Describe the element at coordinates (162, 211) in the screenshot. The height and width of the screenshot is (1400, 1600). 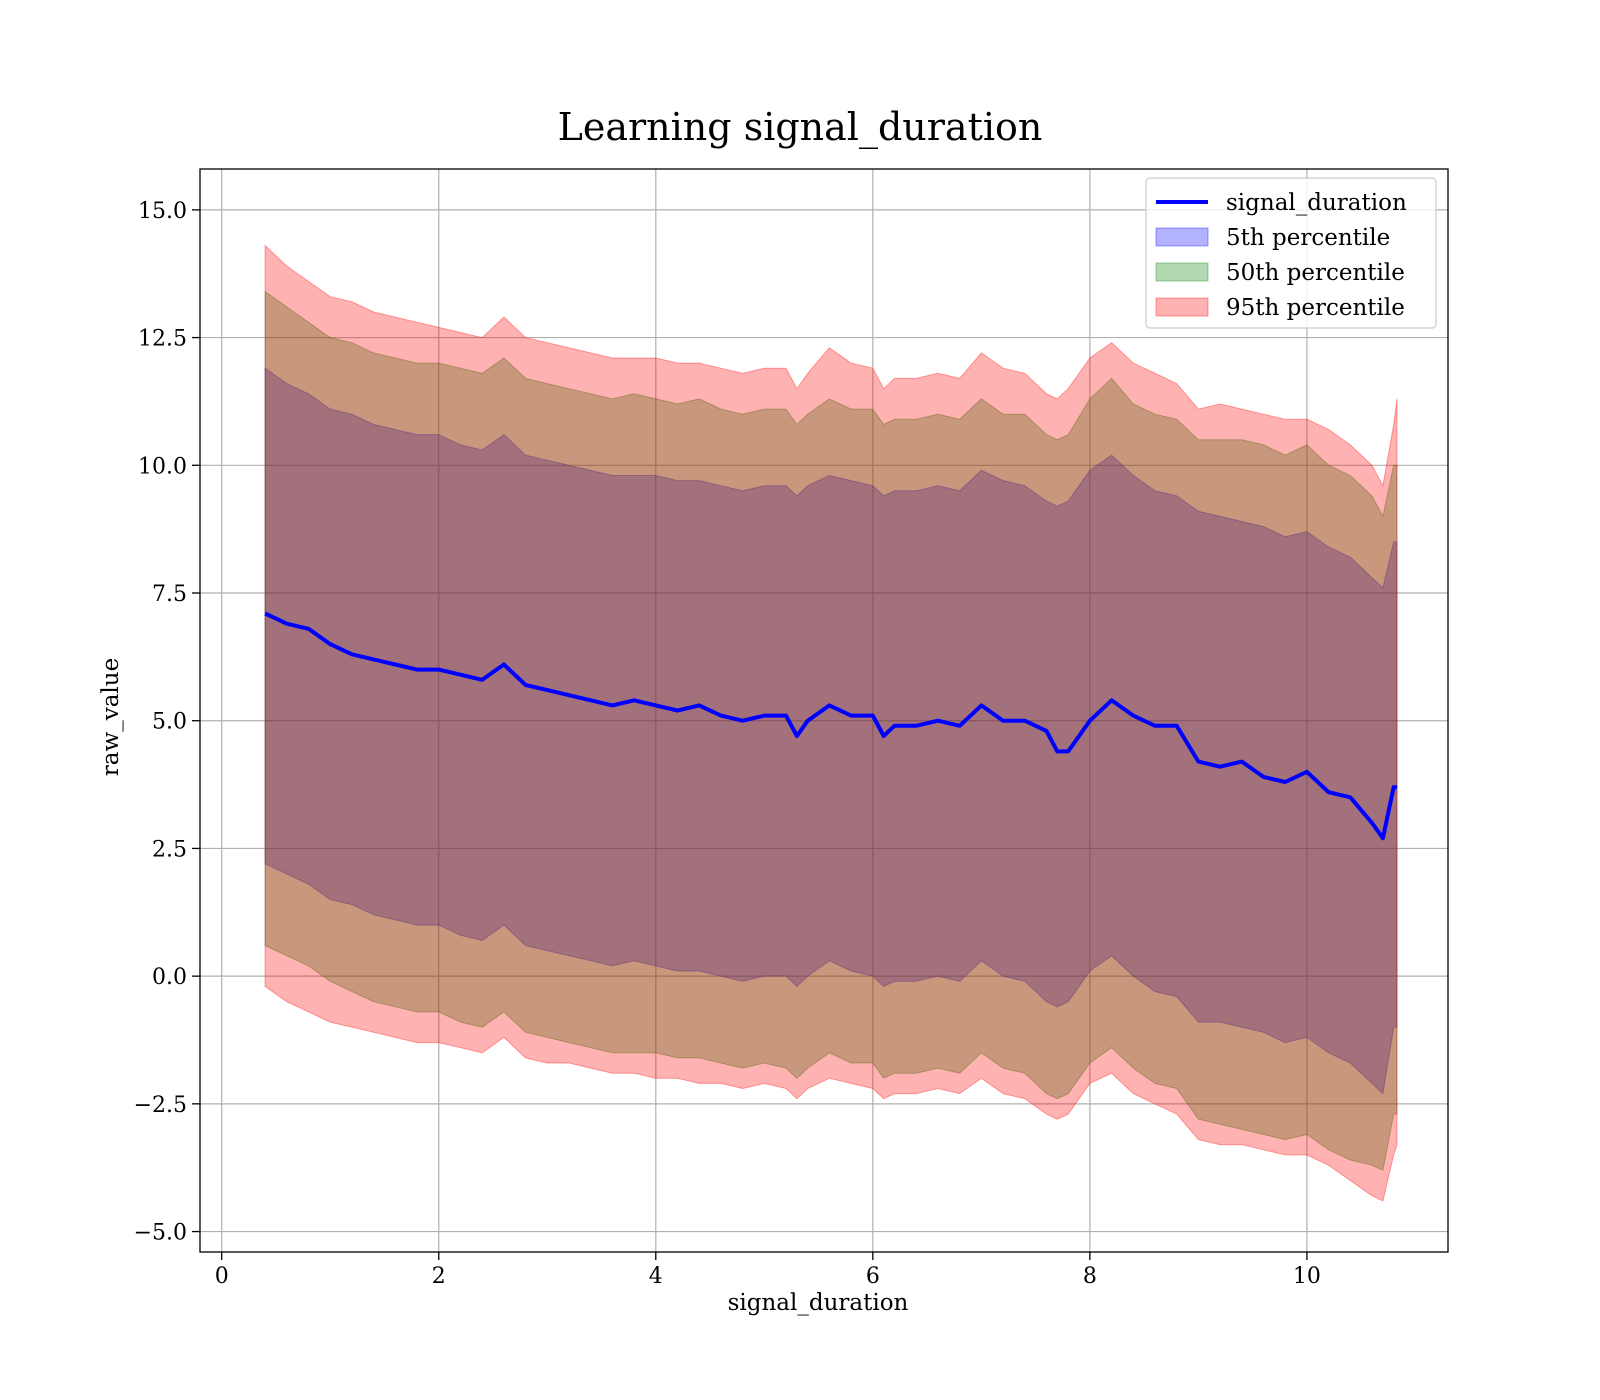
I see `y-tick-label: 15.0` at that location.